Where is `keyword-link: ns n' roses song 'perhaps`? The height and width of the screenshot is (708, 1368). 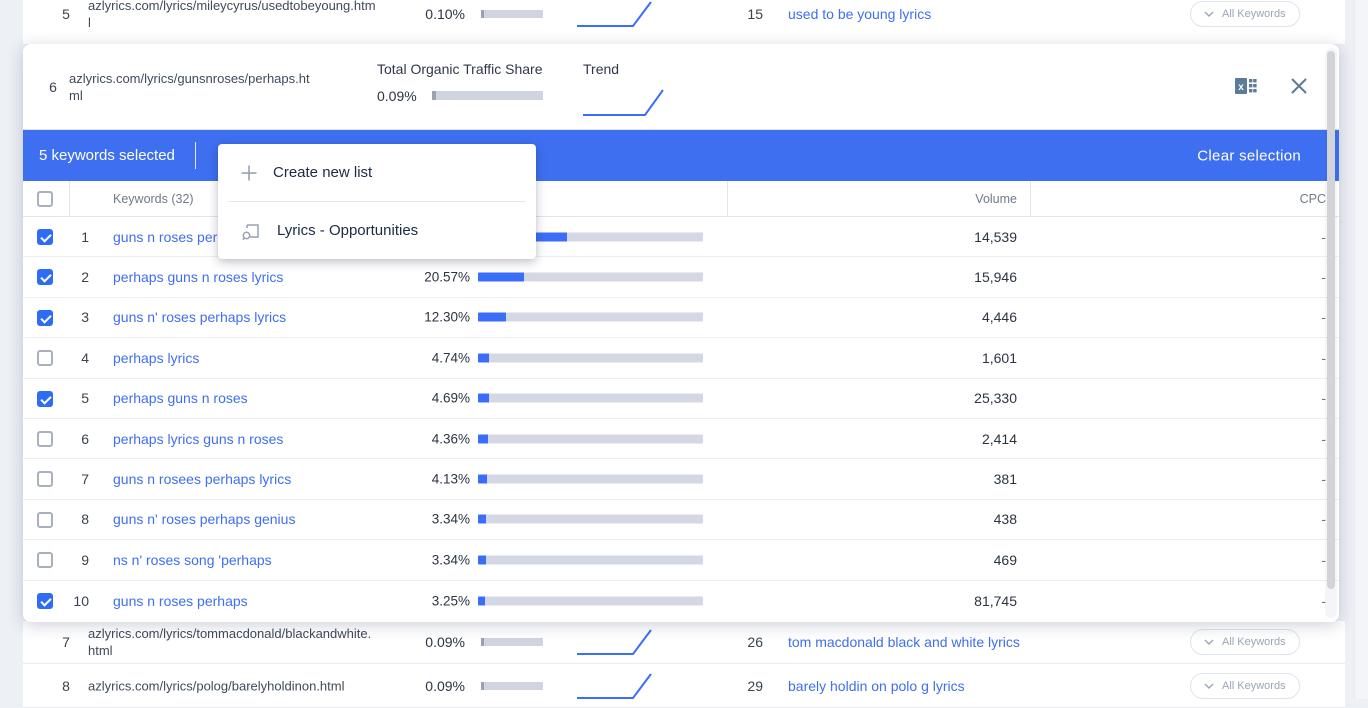 keyword-link: ns n' roses song 'perhaps is located at coordinates (192, 559).